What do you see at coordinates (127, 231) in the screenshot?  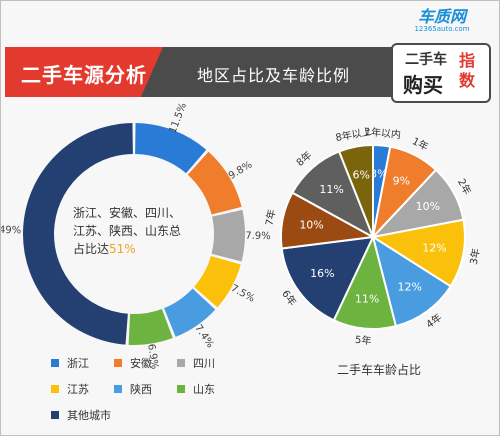 I see `donut-center-label: 浙江、安徽、四川、江苏、陕西、山东总占比达` at bounding box center [127, 231].